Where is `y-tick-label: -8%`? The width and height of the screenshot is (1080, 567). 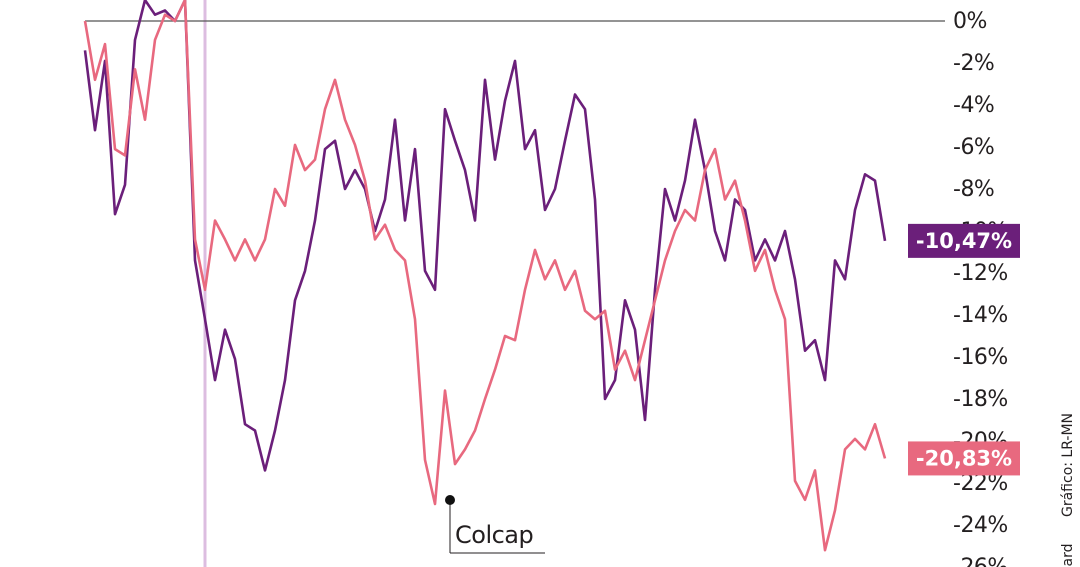 y-tick-label: -8% is located at coordinates (973, 189).